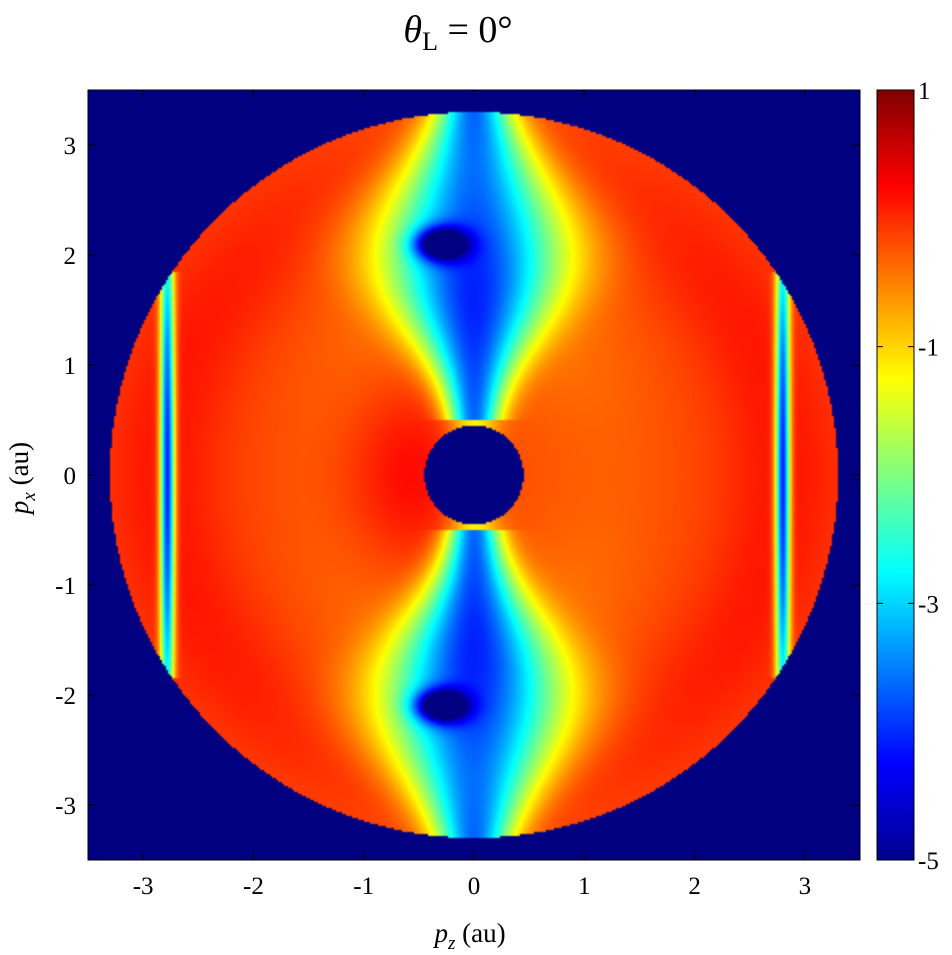 This screenshot has width=952, height=955. What do you see at coordinates (65, 806) in the screenshot?
I see `y-tick-label: -3` at bounding box center [65, 806].